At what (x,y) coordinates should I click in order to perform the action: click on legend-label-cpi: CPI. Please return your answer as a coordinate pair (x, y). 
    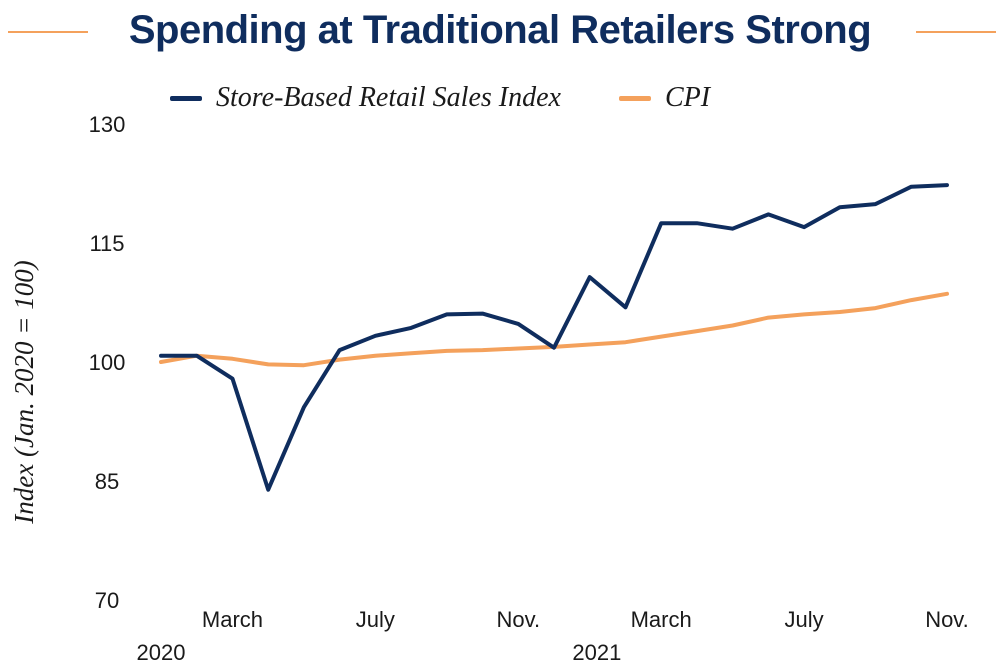
    Looking at the image, I should click on (687, 97).